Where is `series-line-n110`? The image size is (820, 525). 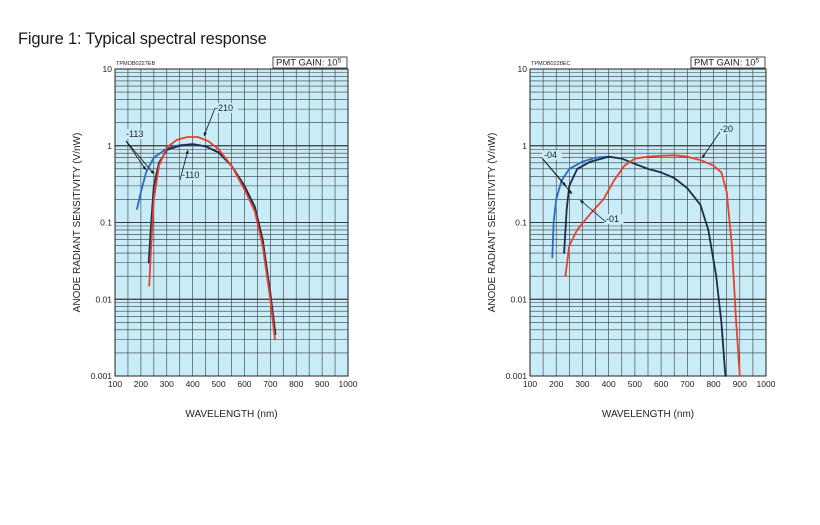 series-line-n110 is located at coordinates (212, 239).